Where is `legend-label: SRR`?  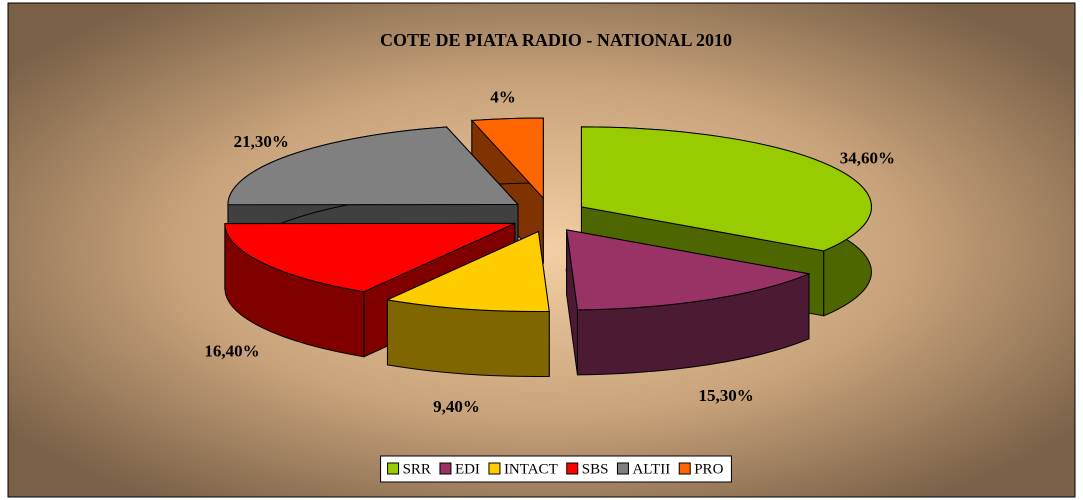
legend-label: SRR is located at coordinates (417, 469).